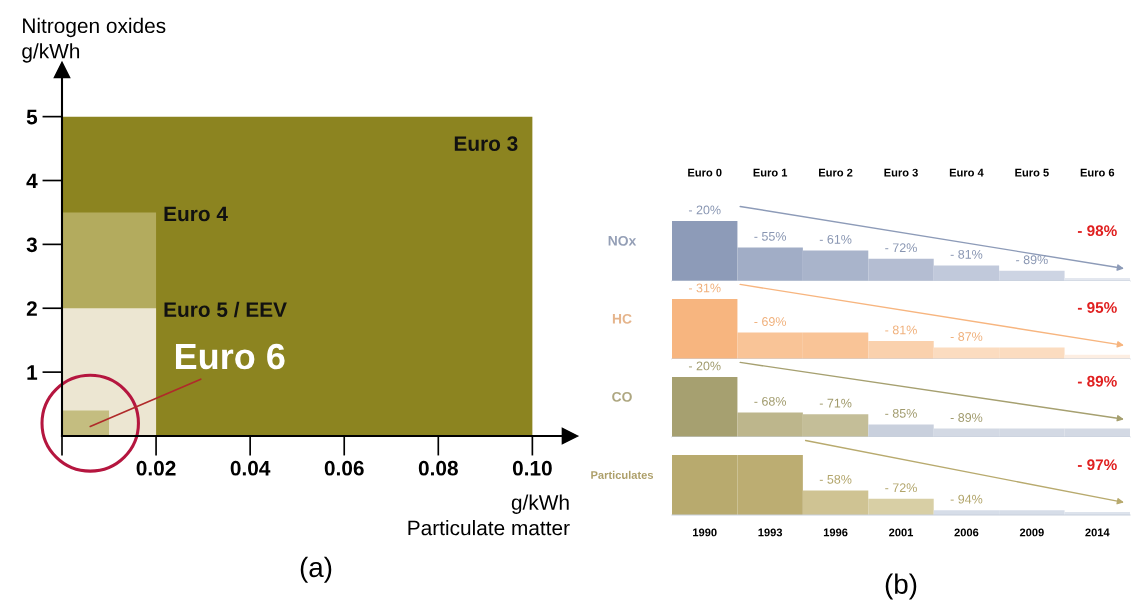 This screenshot has width=1134, height=606. I want to click on annotation: - 87%, so click(966, 336).